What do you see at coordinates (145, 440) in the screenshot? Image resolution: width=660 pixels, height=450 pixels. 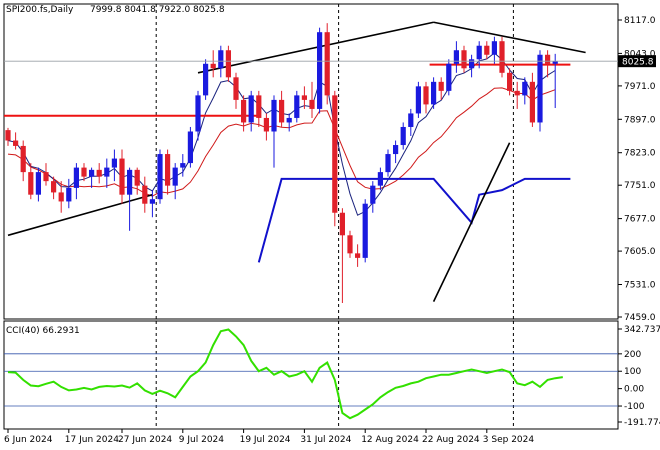 I see `time-tick-label: 27 Jun 2024` at bounding box center [145, 440].